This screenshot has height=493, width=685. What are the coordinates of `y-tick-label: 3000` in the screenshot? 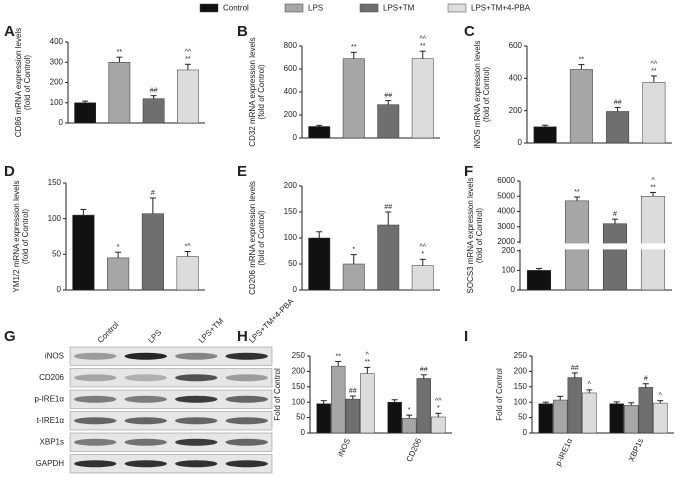 It's located at (506, 226).